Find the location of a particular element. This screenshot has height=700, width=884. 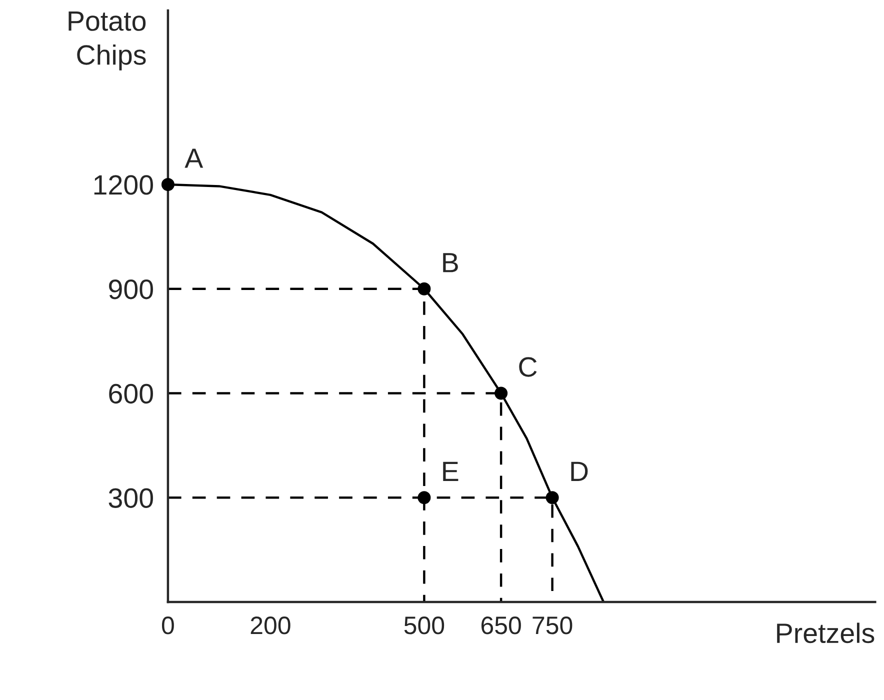

annotation: D is located at coordinates (579, 471).